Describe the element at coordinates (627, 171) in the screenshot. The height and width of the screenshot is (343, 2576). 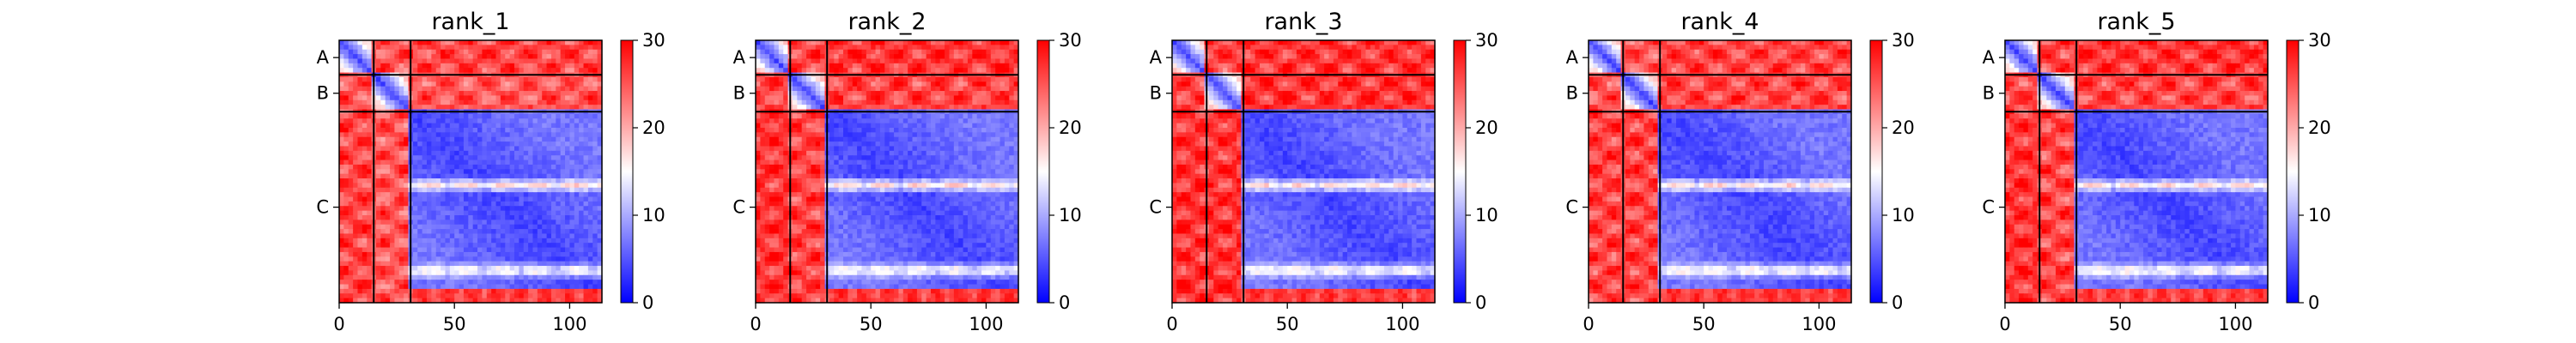
I see `colorbar` at that location.